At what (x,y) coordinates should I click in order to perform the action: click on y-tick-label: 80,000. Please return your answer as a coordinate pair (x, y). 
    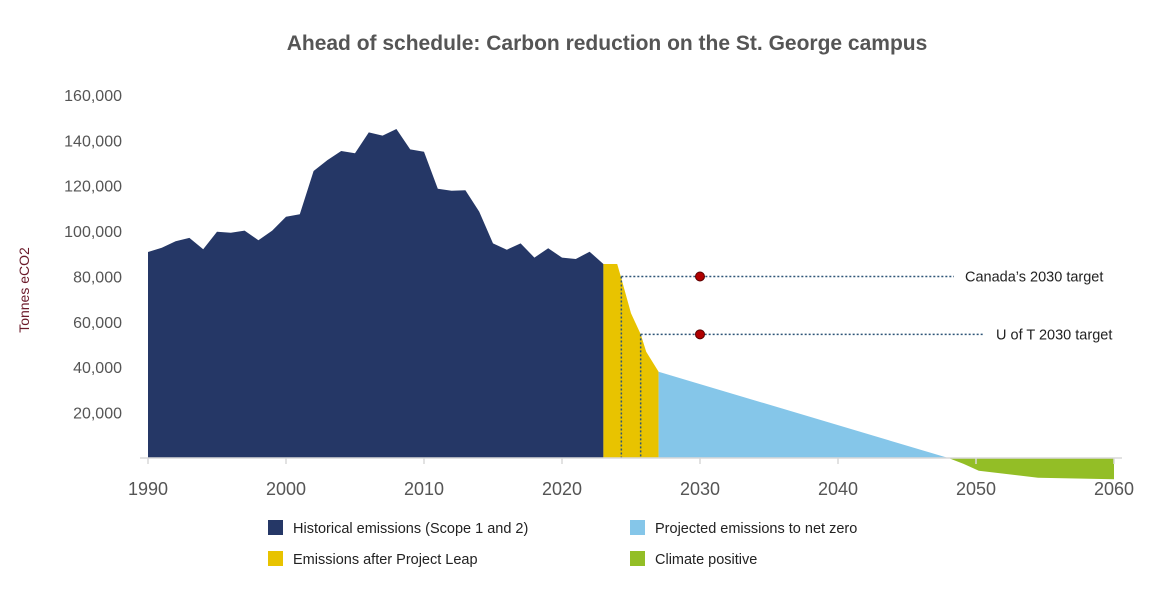
    Looking at the image, I should click on (97, 277).